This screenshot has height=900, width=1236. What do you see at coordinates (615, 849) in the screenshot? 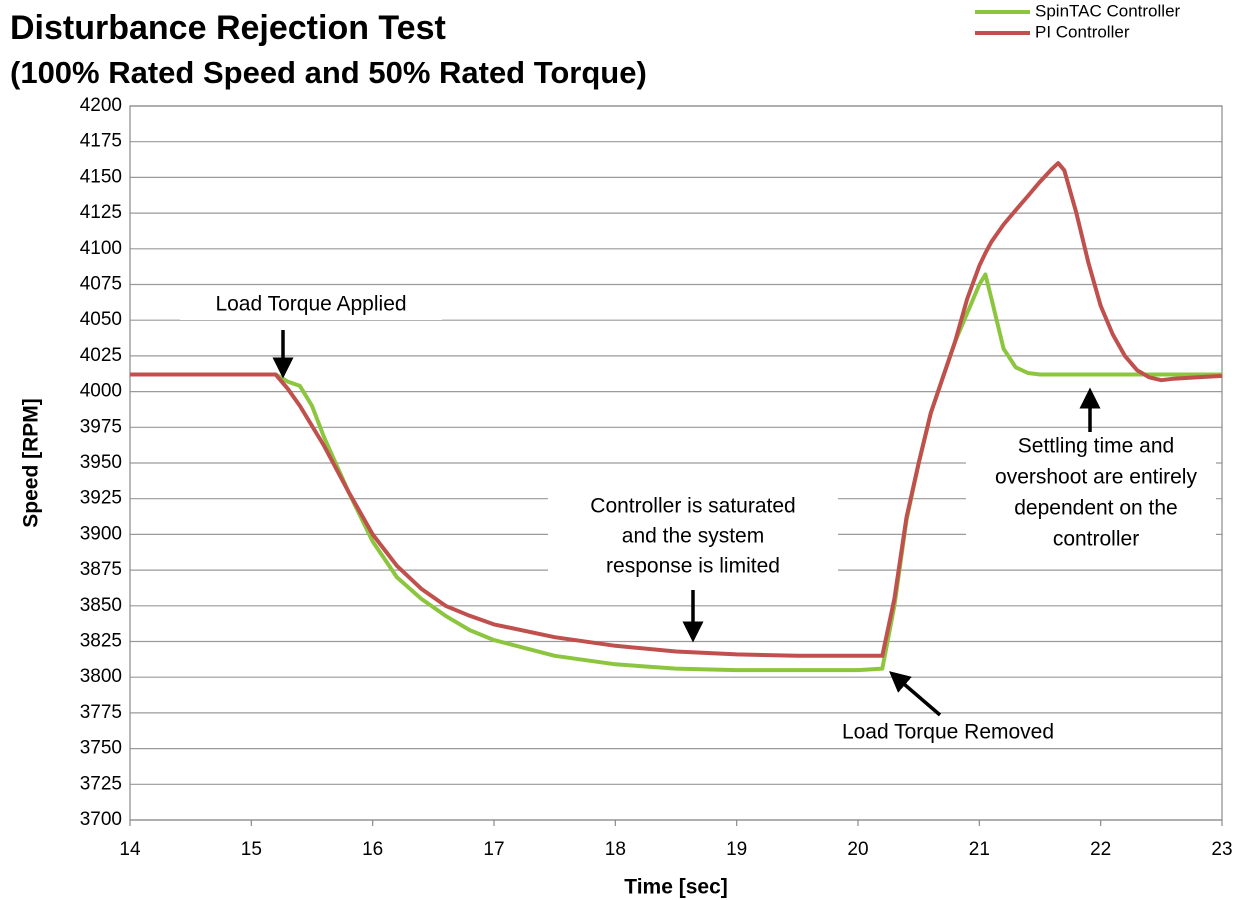
I see `x-tick-label: 18` at bounding box center [615, 849].